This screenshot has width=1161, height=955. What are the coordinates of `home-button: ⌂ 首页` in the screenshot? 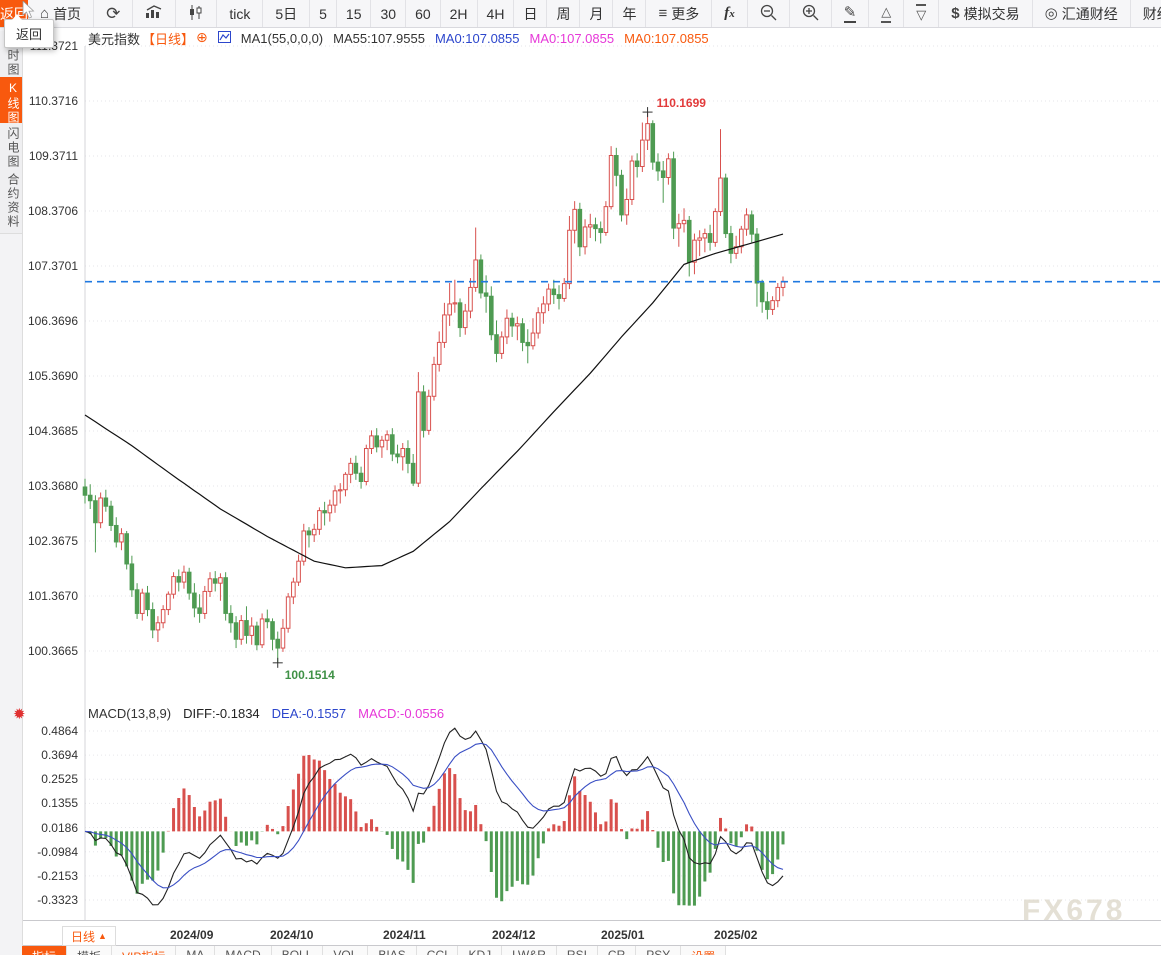 It's located at (61, 13).